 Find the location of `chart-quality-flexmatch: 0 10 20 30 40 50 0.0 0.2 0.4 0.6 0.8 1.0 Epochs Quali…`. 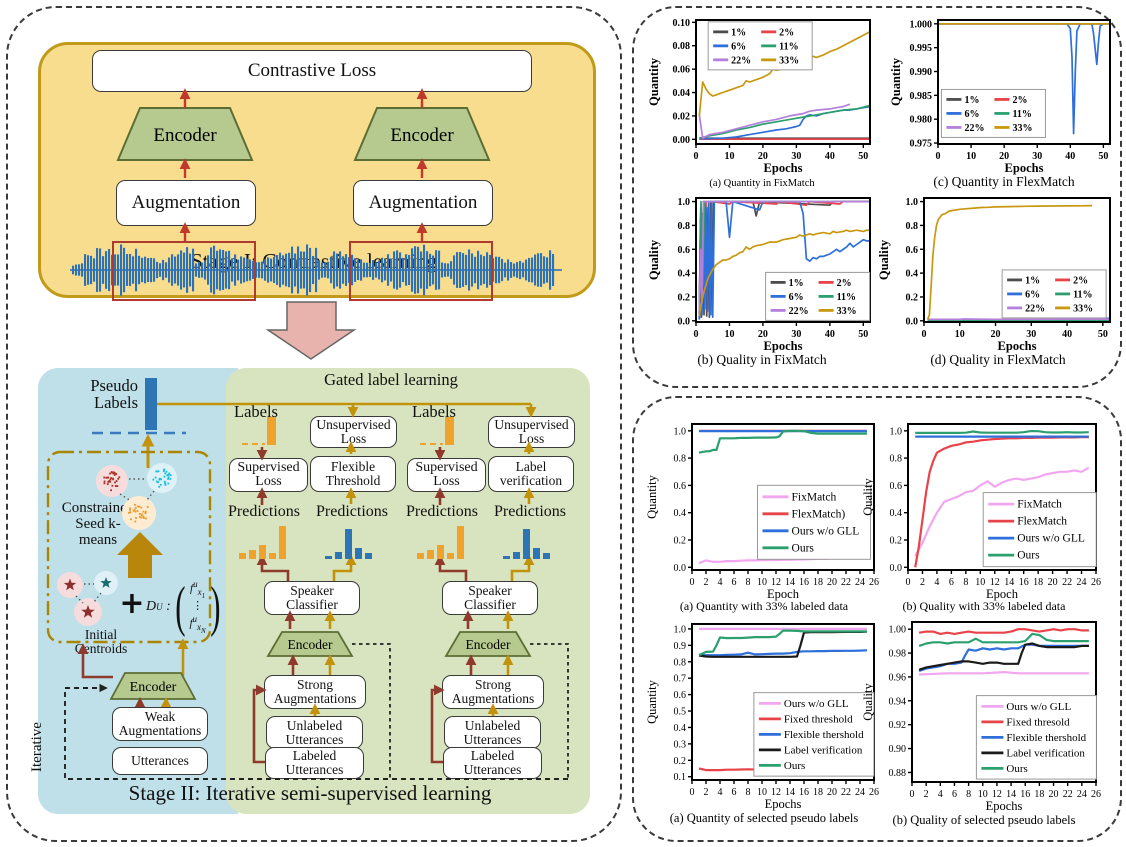

chart-quality-flexmatch: 0 10 20 30 40 50 0.0 0.2 0.4 0.6 0.8 1.0 Epochs Quali… is located at coordinates (998, 279).